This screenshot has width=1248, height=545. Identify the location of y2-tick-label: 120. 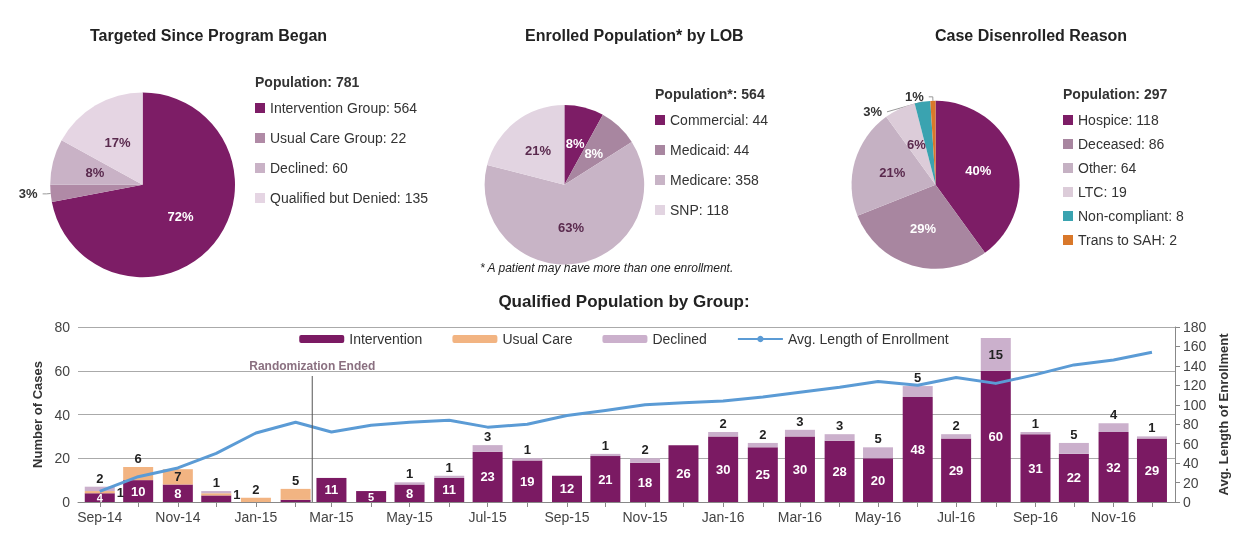
(1195, 385).